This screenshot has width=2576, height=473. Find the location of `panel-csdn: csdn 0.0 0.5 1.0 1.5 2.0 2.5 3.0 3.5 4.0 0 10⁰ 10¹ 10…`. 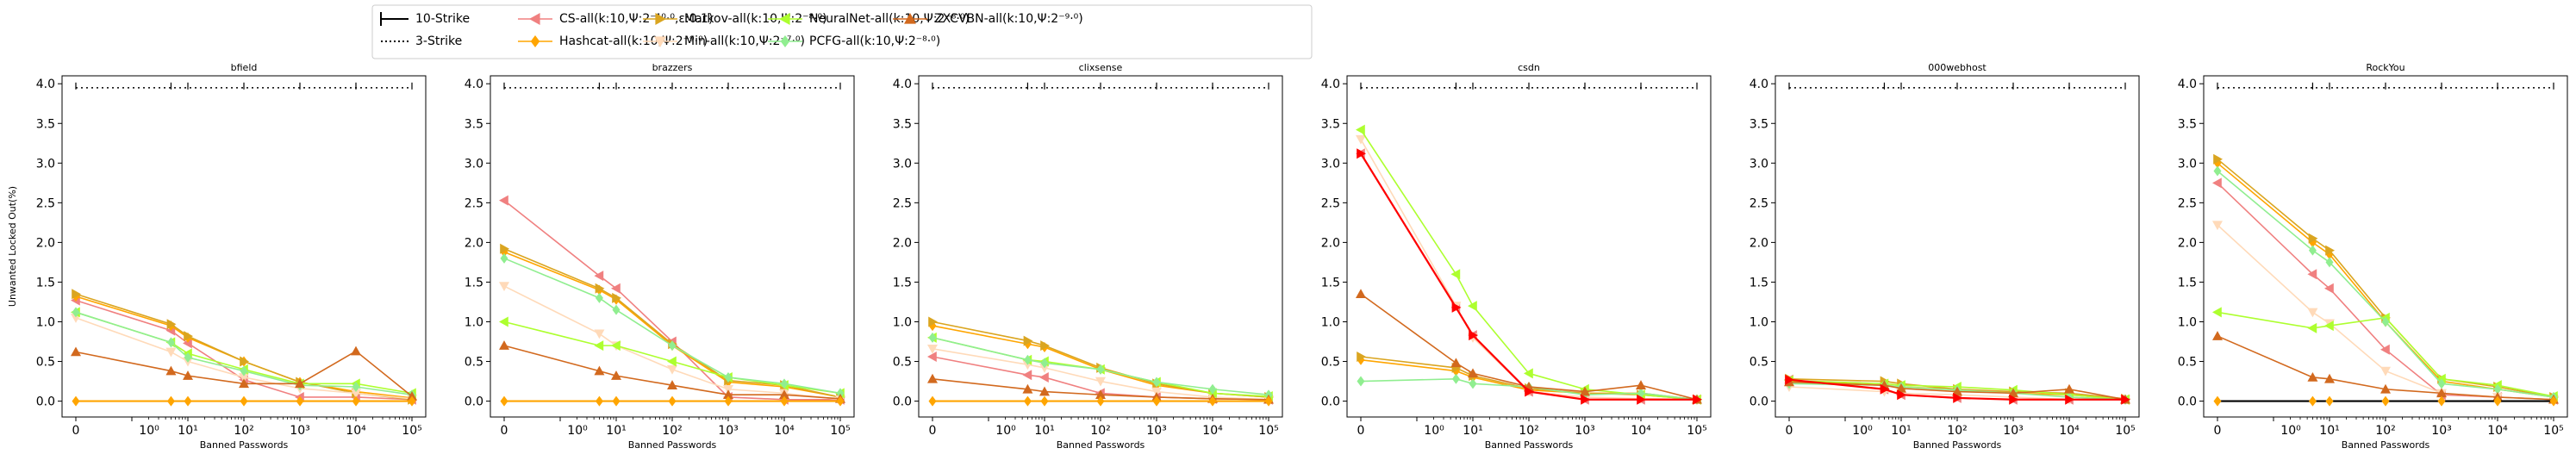

panel-csdn: csdn 0.0 0.5 1.0 1.5 2.0 2.5 3.0 3.5 4.0 0 10⁰ 10¹ 10… is located at coordinates (1516, 256).